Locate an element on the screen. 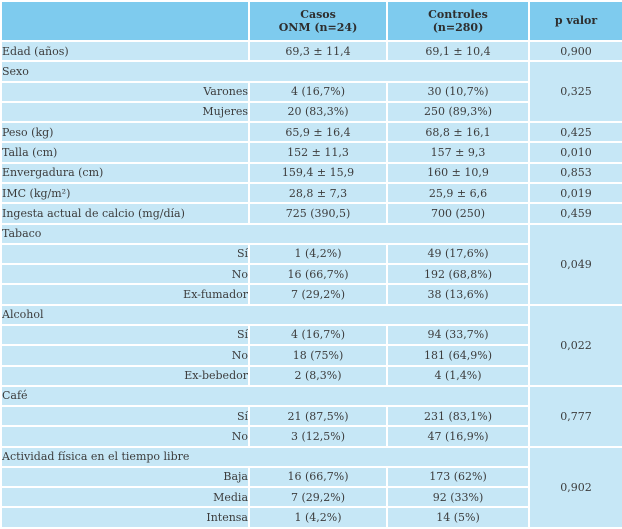 The width and height of the screenshot is (622, 529). p-value: 0,022 is located at coordinates (575, 345).